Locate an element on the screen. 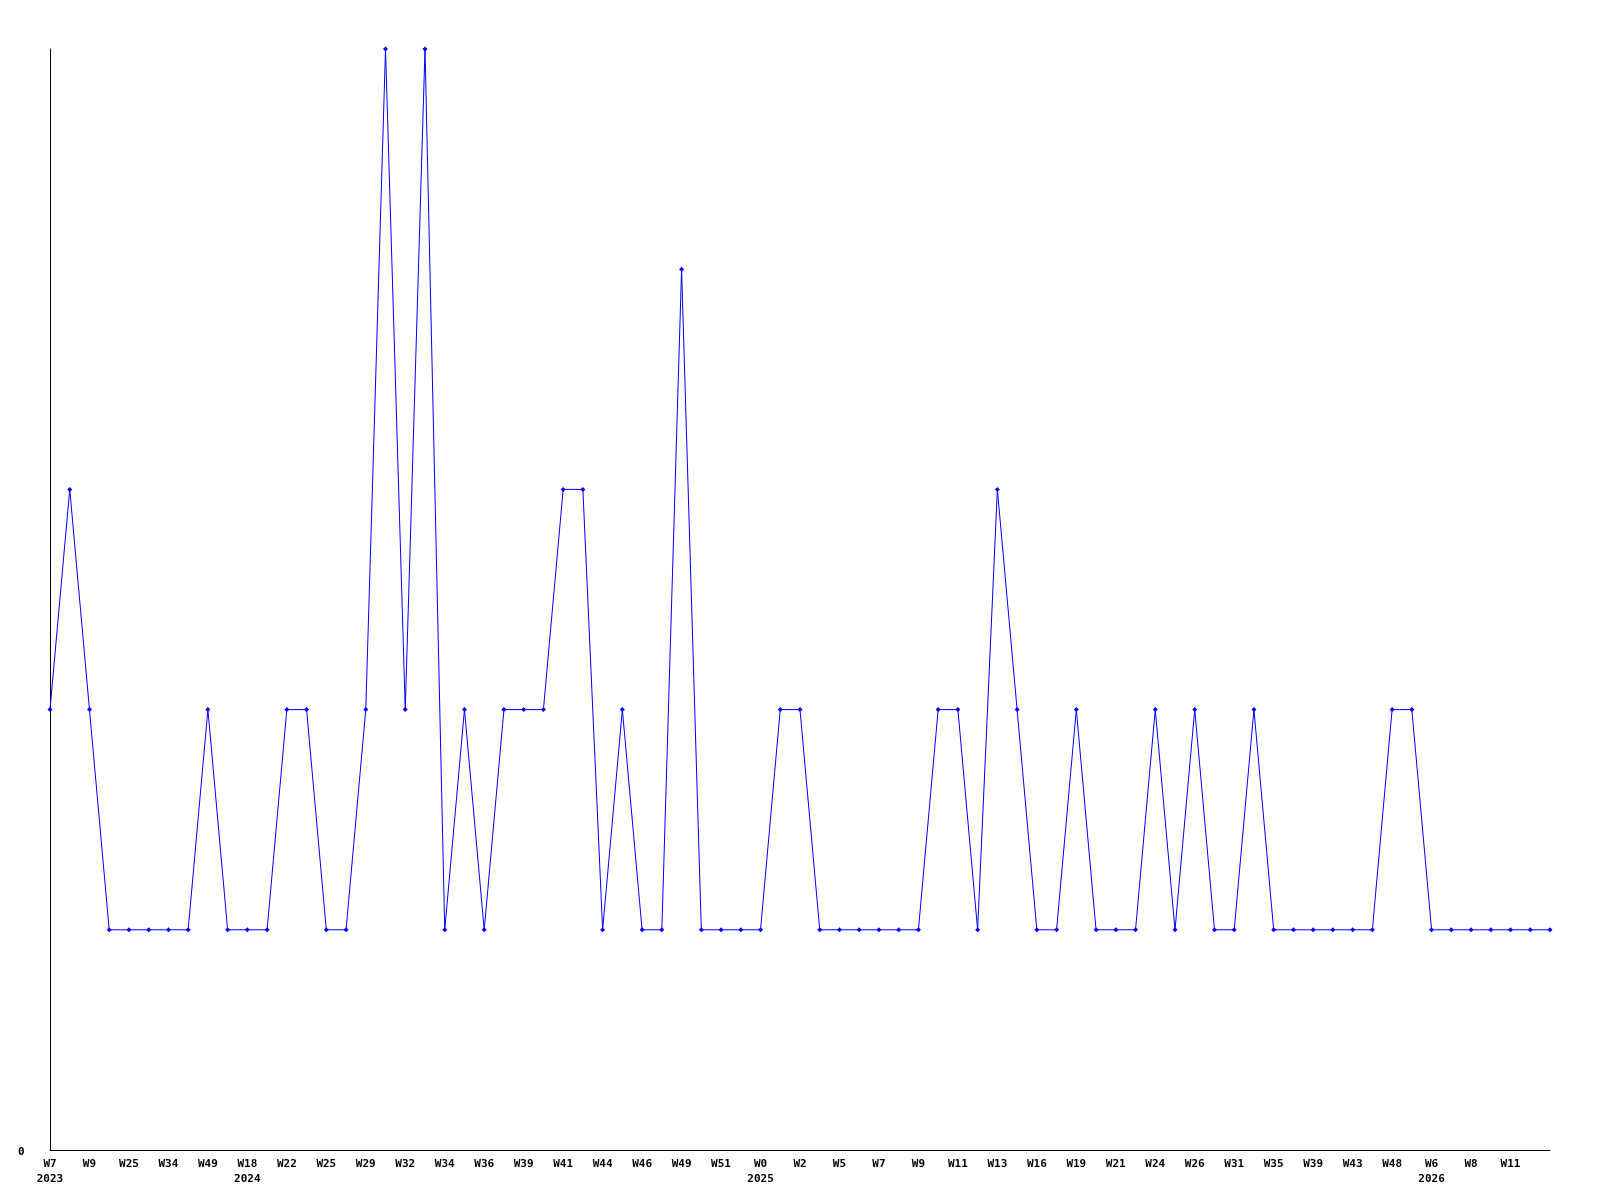 The width and height of the screenshot is (1600, 1200). x-tick-label: W7 2023 is located at coordinates (50, 1171).